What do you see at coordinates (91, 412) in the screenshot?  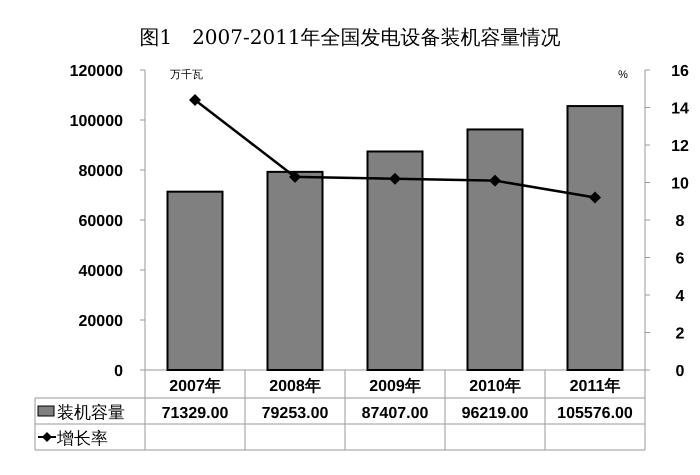 I see `legend-label: 装机容量` at bounding box center [91, 412].